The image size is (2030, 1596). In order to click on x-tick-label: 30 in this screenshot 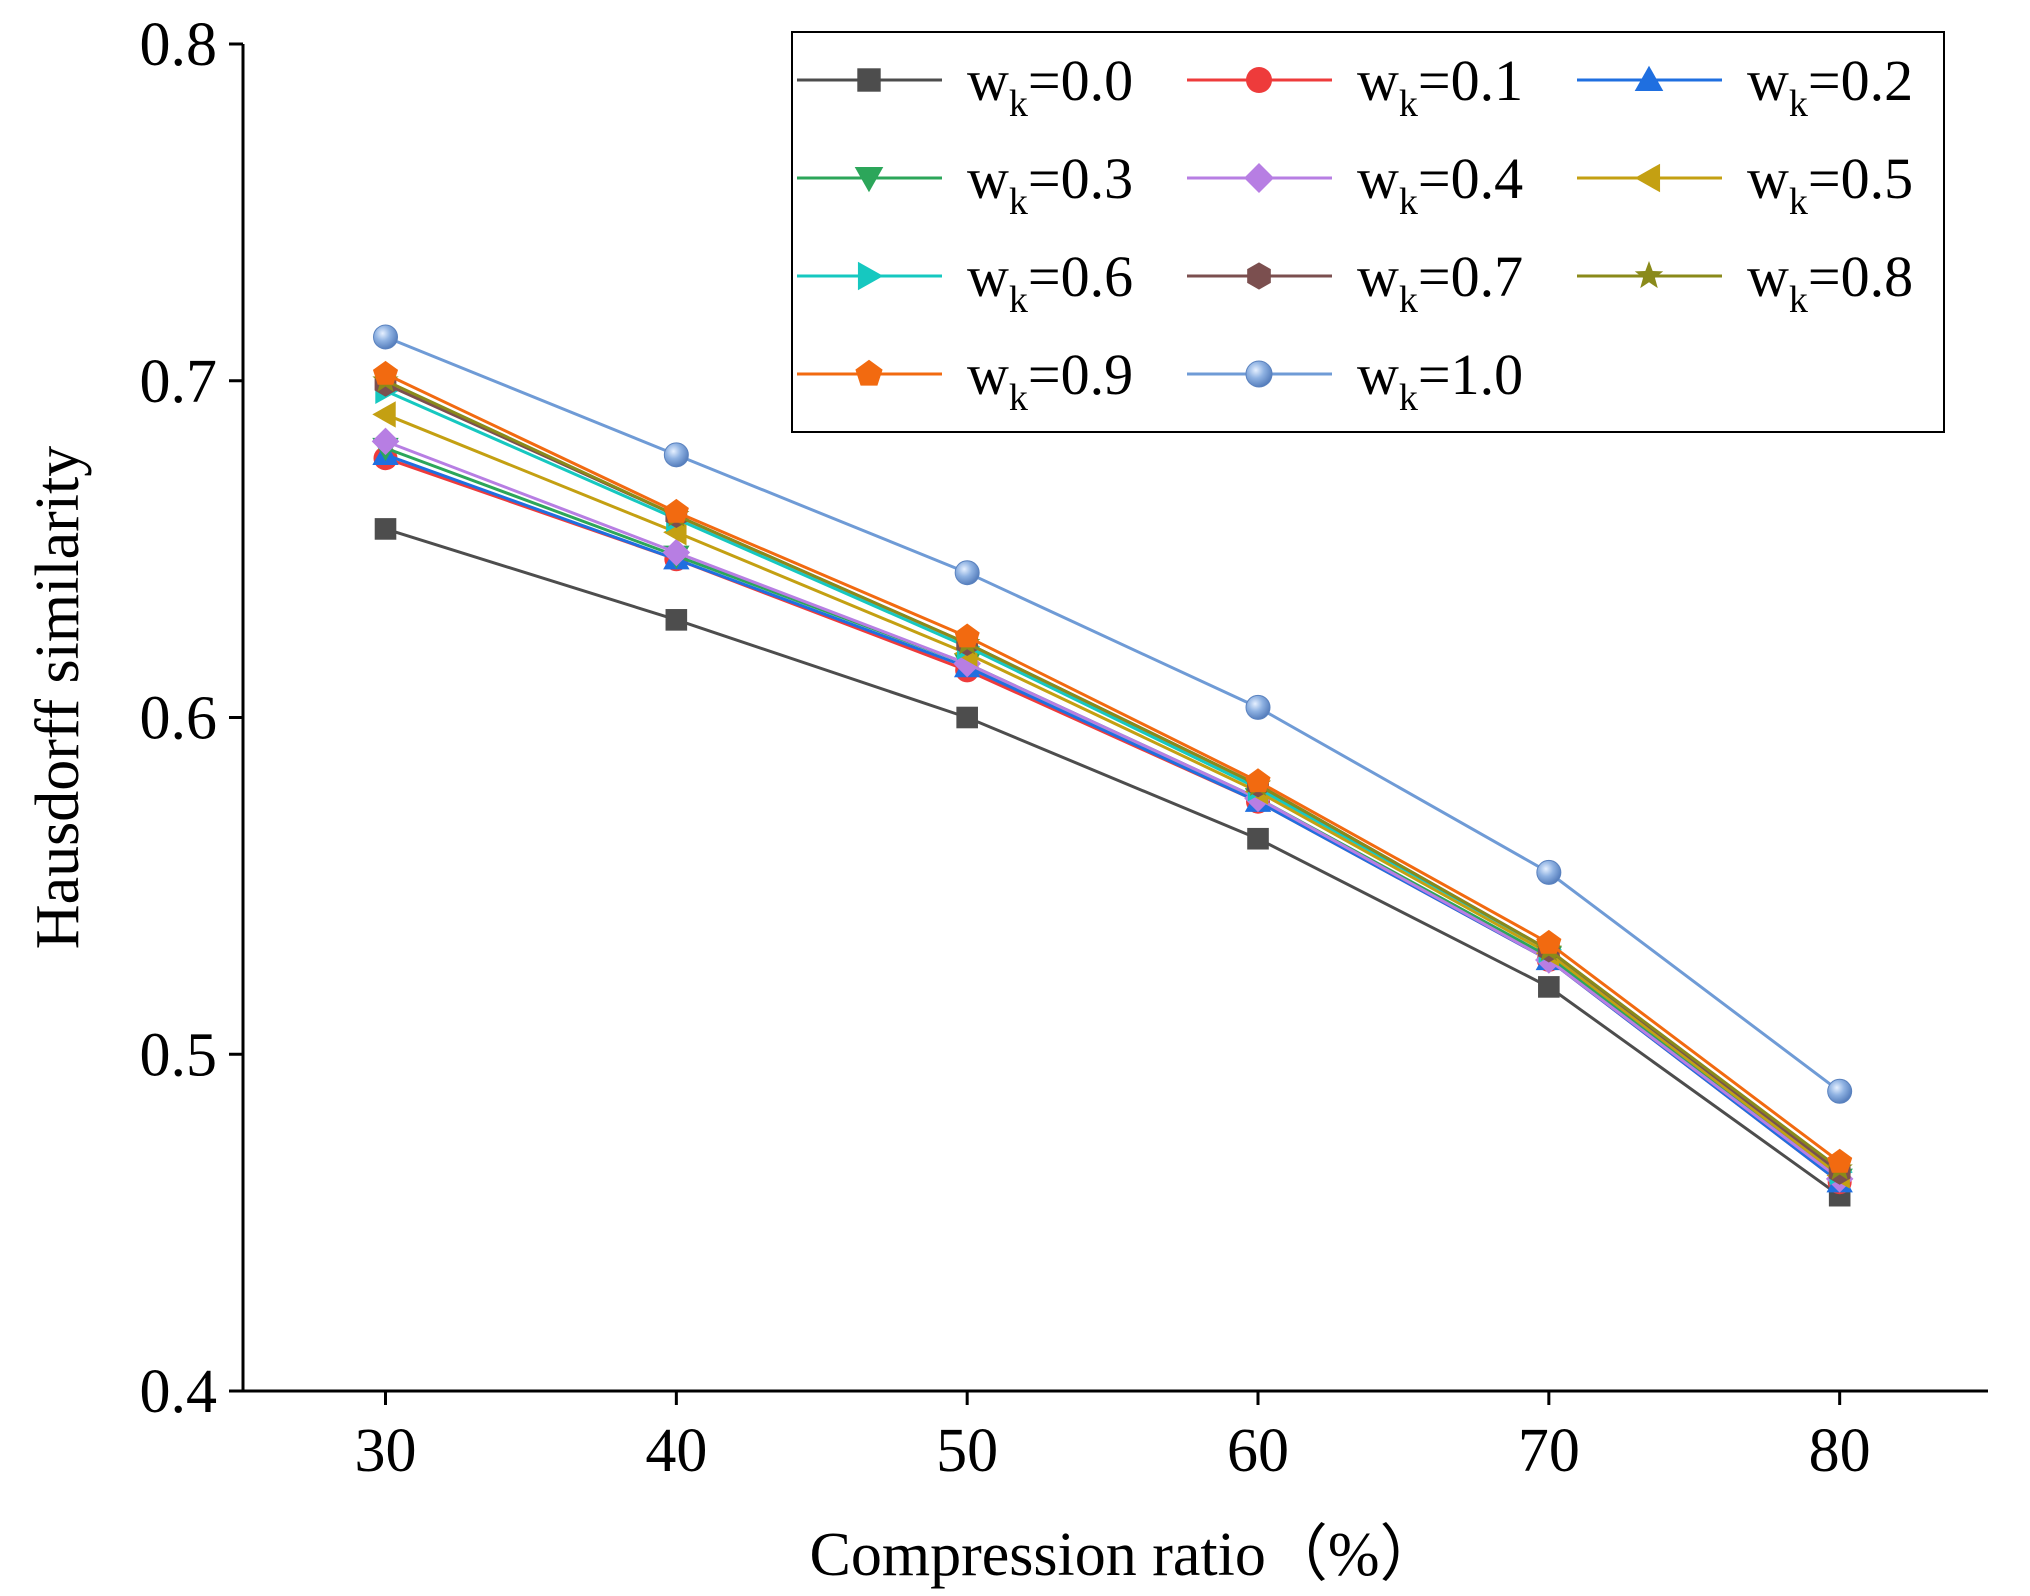, I will do `click(386, 1451)`.